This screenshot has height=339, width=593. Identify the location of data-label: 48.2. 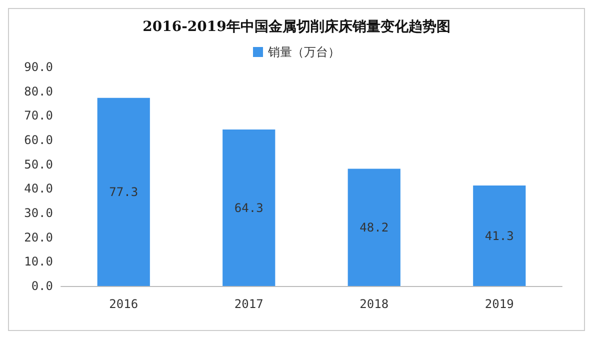
(374, 227).